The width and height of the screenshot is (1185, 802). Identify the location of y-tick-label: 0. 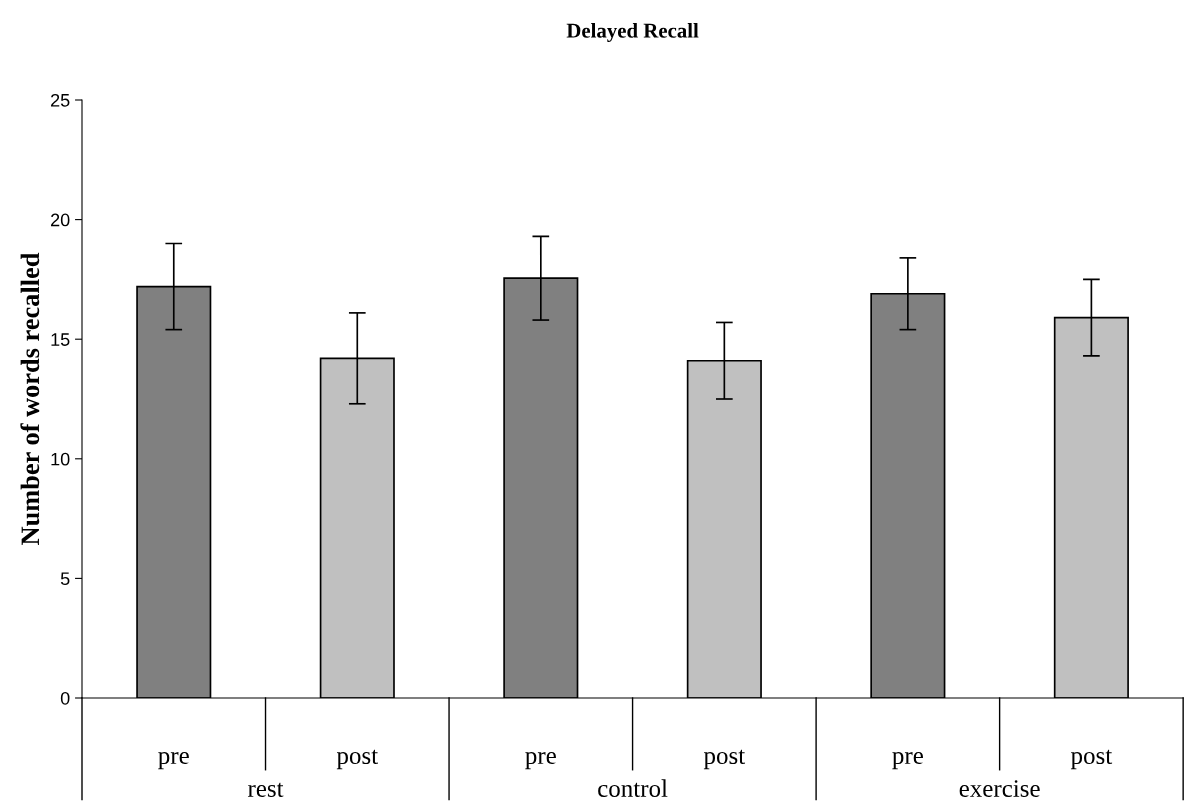
(65, 698).